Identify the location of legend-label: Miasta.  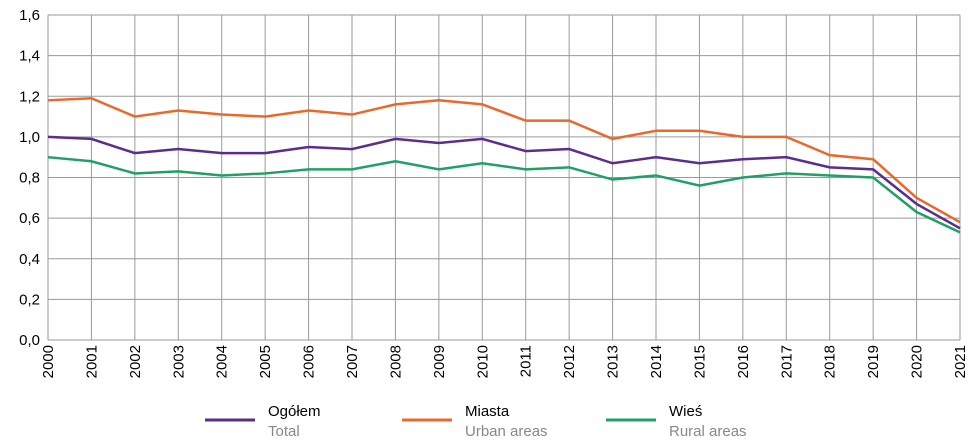
(487, 411).